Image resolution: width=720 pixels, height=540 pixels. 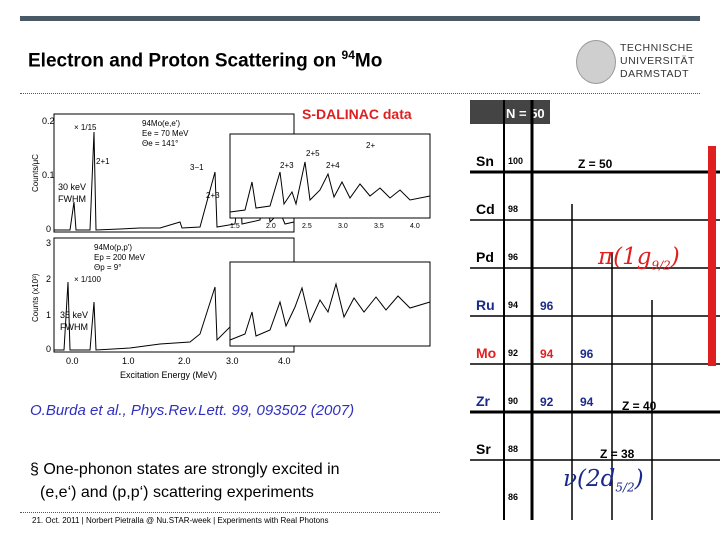 I want to click on title-divider, so click(x=360, y=94).